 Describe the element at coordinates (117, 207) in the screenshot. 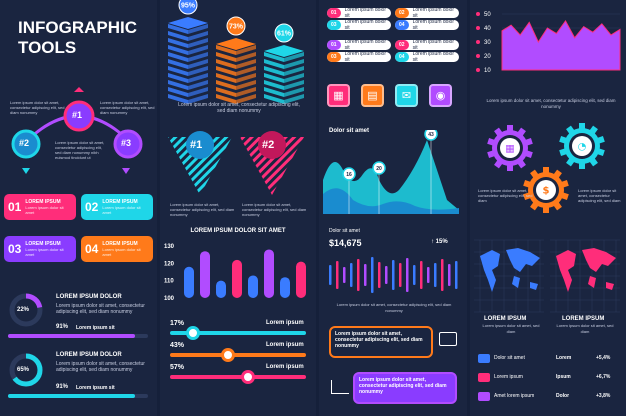

I see `card-02: 02 LOREM IPSUM Lorem ipsum dolor sit amet` at that location.